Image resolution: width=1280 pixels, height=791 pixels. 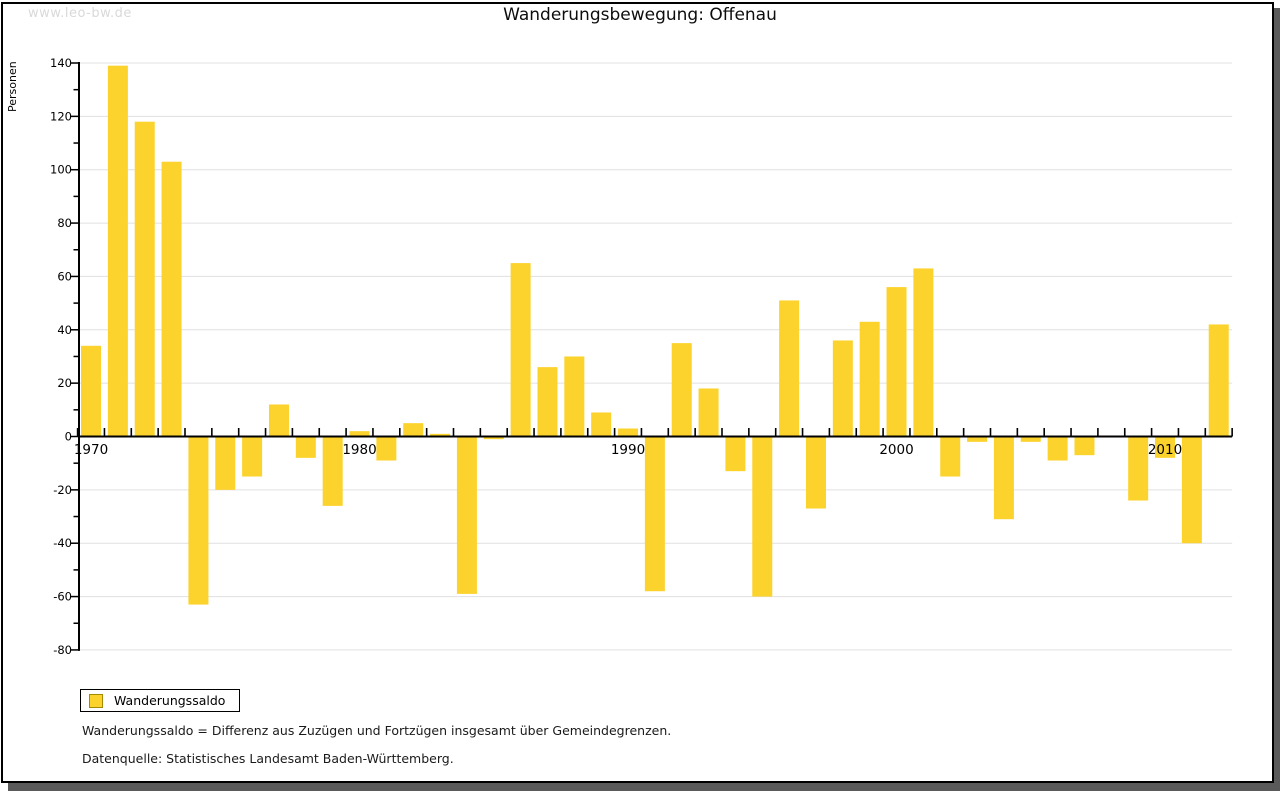 I want to click on bar-1992, so click(x=681, y=390).